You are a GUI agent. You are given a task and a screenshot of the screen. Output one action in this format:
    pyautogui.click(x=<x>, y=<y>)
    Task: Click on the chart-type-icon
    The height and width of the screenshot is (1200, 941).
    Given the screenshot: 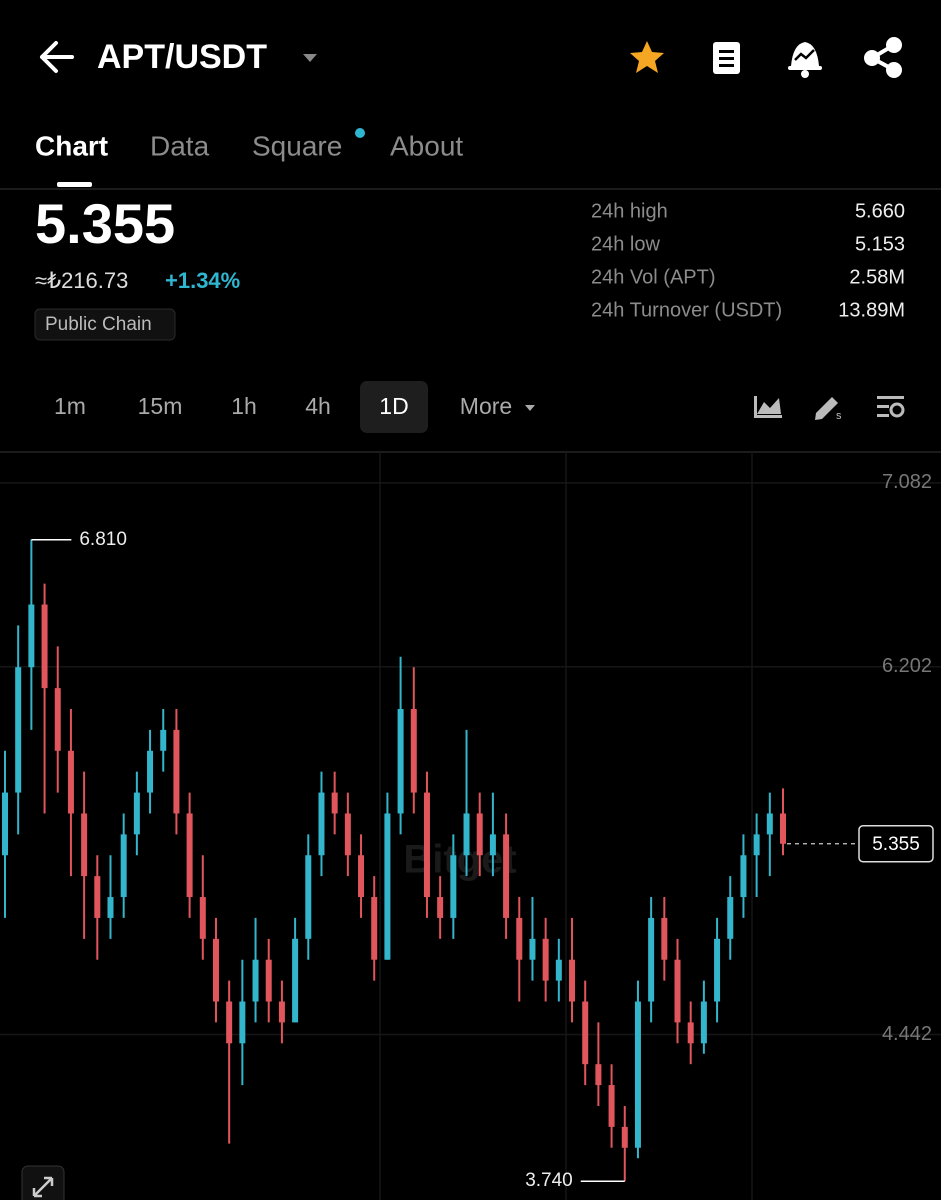 What is the action you would take?
    pyautogui.click(x=768, y=407)
    